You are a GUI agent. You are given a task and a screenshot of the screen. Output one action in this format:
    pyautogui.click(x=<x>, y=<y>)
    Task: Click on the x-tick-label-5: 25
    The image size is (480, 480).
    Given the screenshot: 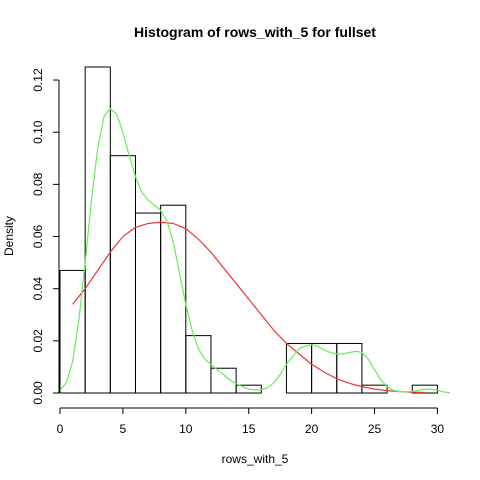 What is the action you would take?
    pyautogui.click(x=375, y=429)
    